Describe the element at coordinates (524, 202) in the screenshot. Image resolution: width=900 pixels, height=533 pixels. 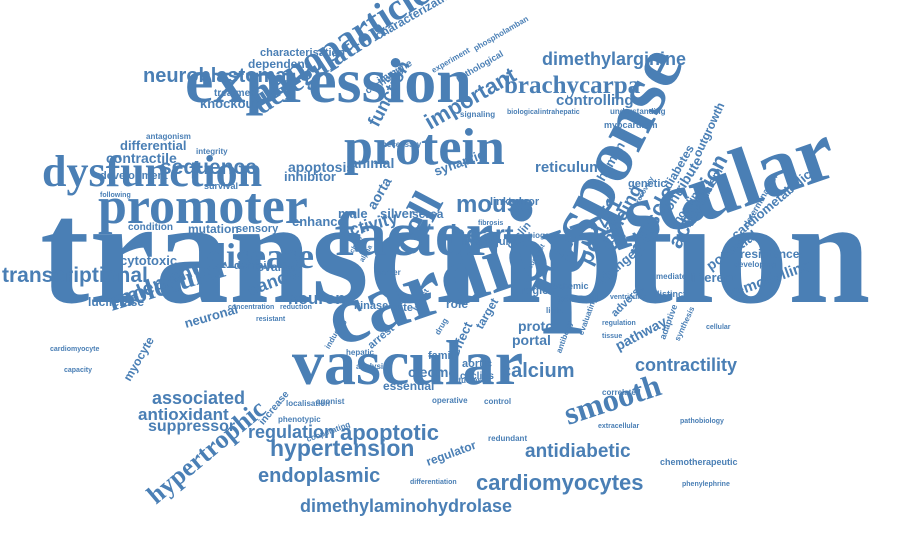
I see `cloud-word: tumor` at that location.